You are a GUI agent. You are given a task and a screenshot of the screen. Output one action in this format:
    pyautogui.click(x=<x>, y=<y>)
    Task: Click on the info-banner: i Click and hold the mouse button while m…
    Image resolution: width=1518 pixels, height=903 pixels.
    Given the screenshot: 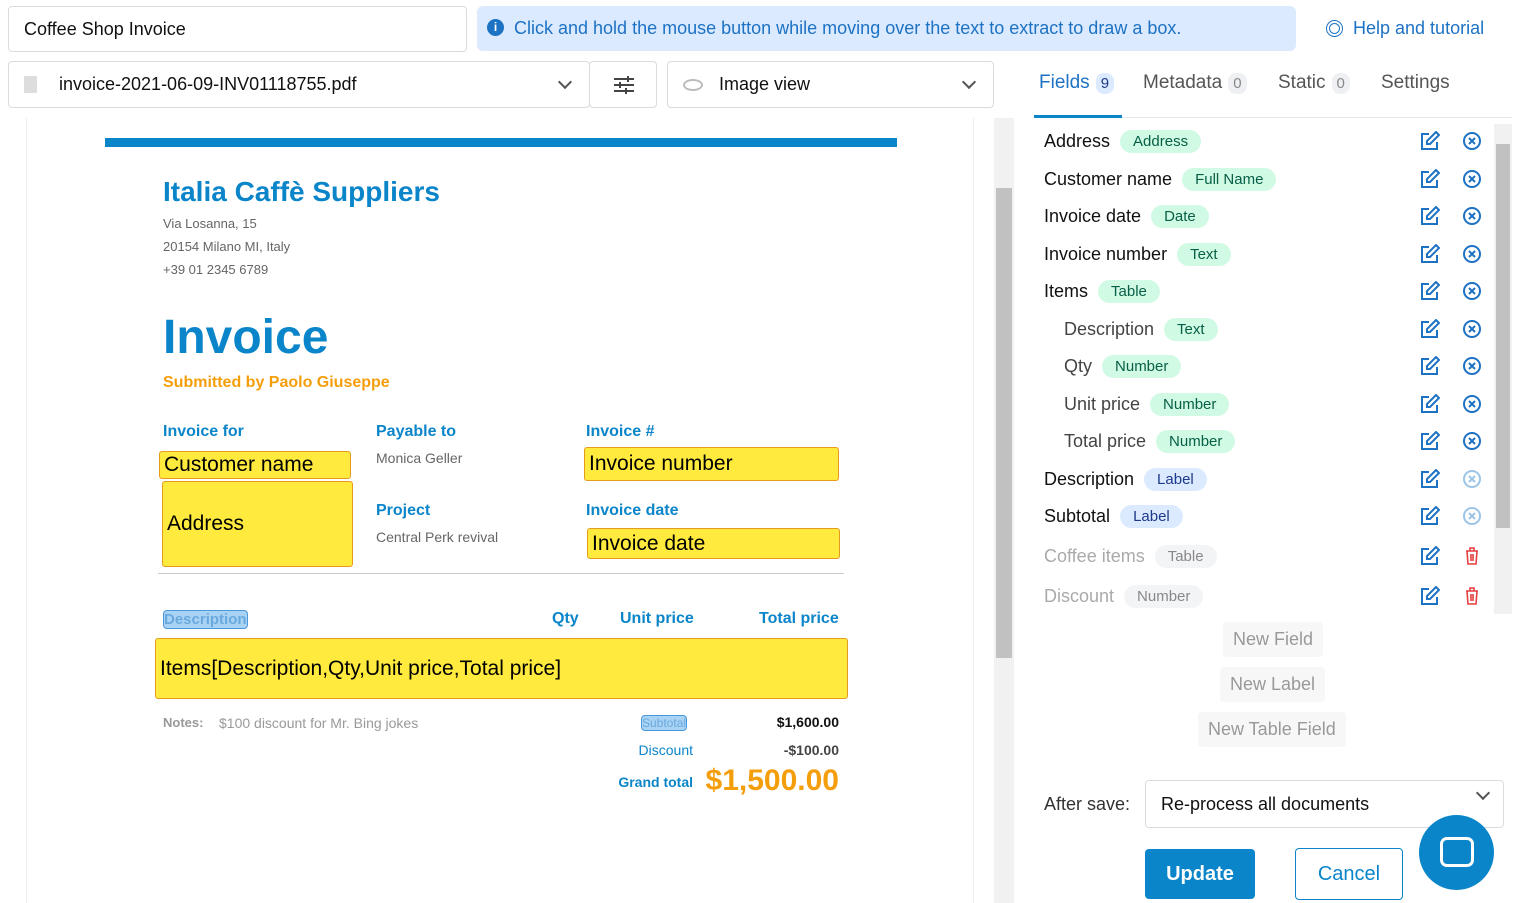 What is the action you would take?
    pyautogui.click(x=886, y=28)
    